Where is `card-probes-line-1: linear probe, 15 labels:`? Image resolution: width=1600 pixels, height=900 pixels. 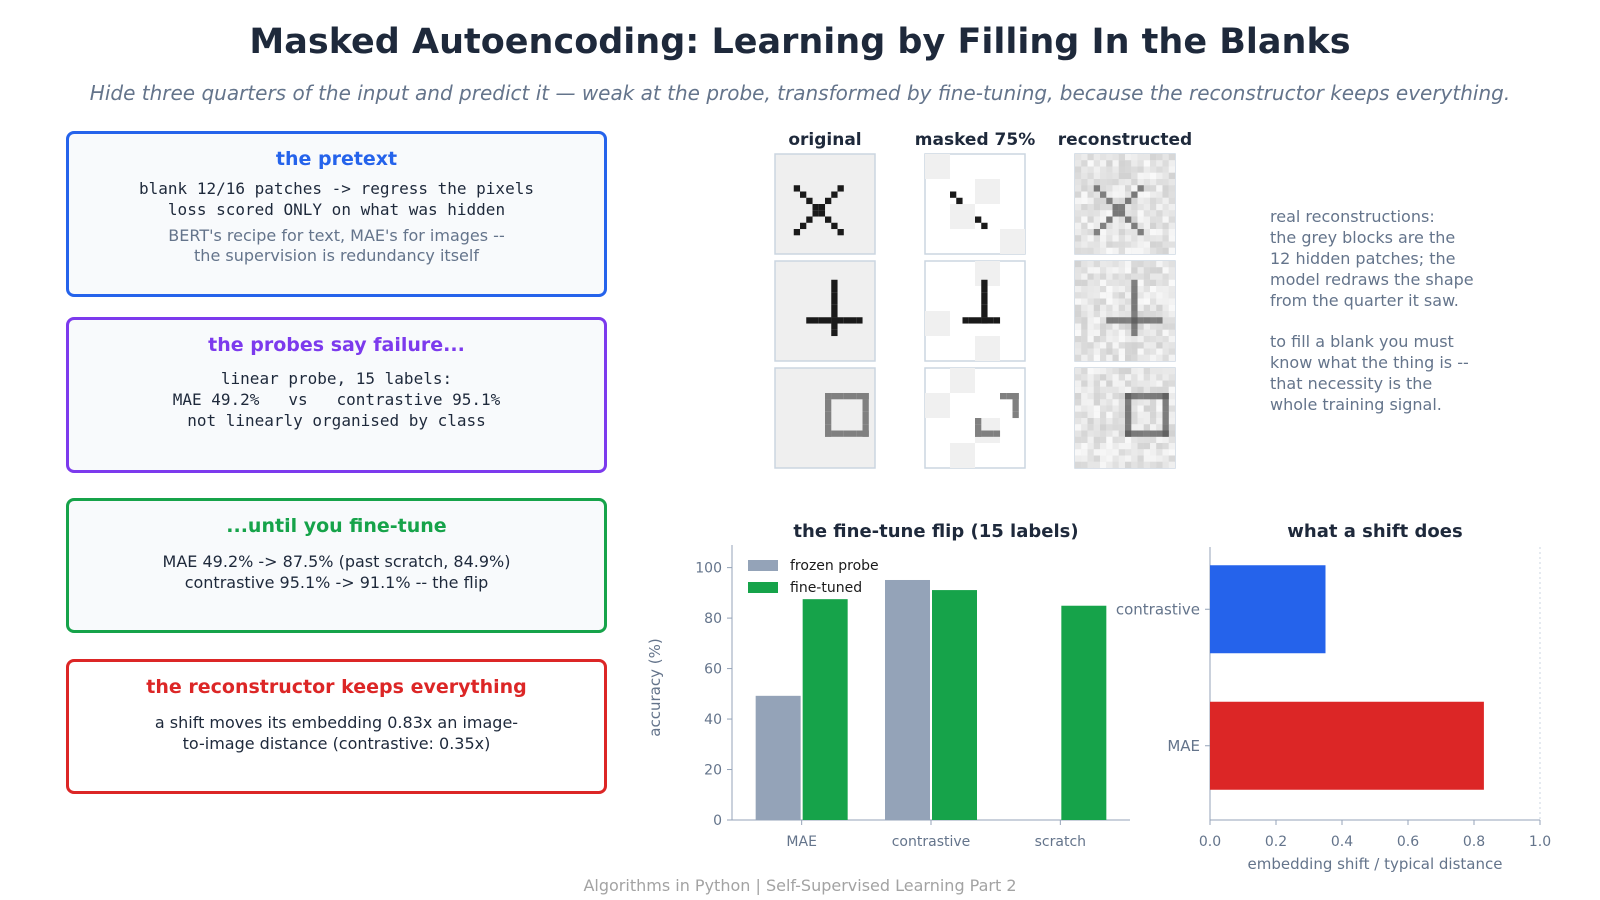 card-probes-line-1: linear probe, 15 labels: is located at coordinates (336, 378).